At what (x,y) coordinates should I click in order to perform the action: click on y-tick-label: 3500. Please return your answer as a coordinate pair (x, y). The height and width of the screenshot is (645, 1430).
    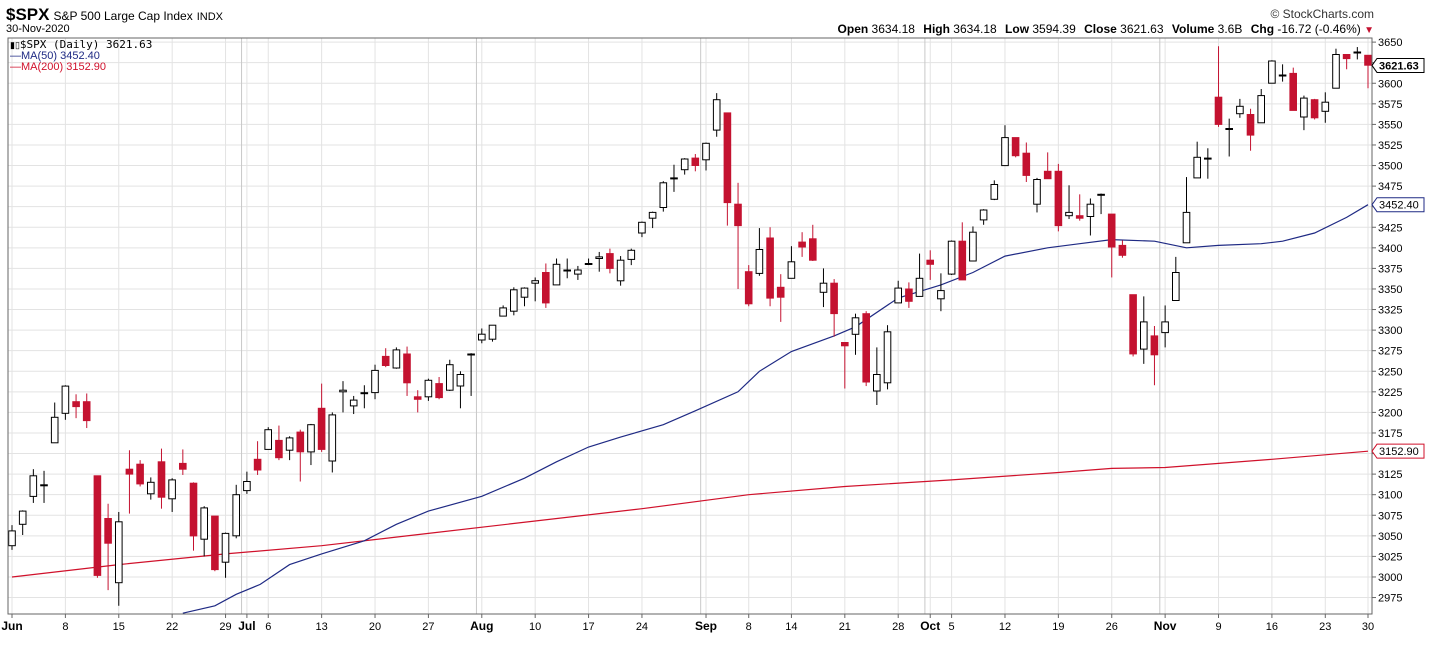
    Looking at the image, I should click on (1390, 167).